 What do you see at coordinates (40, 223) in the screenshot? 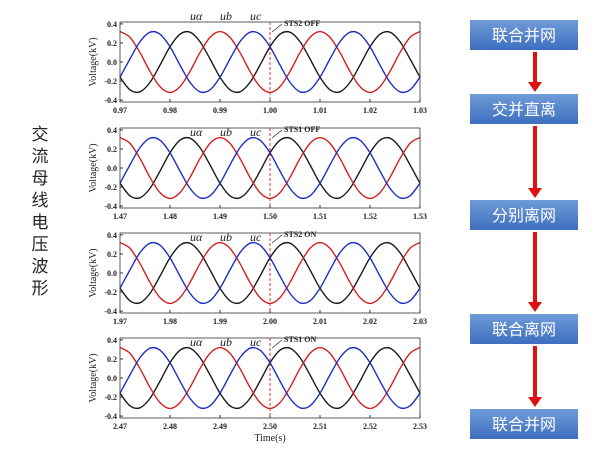
I see `side-label-char: 电` at bounding box center [40, 223].